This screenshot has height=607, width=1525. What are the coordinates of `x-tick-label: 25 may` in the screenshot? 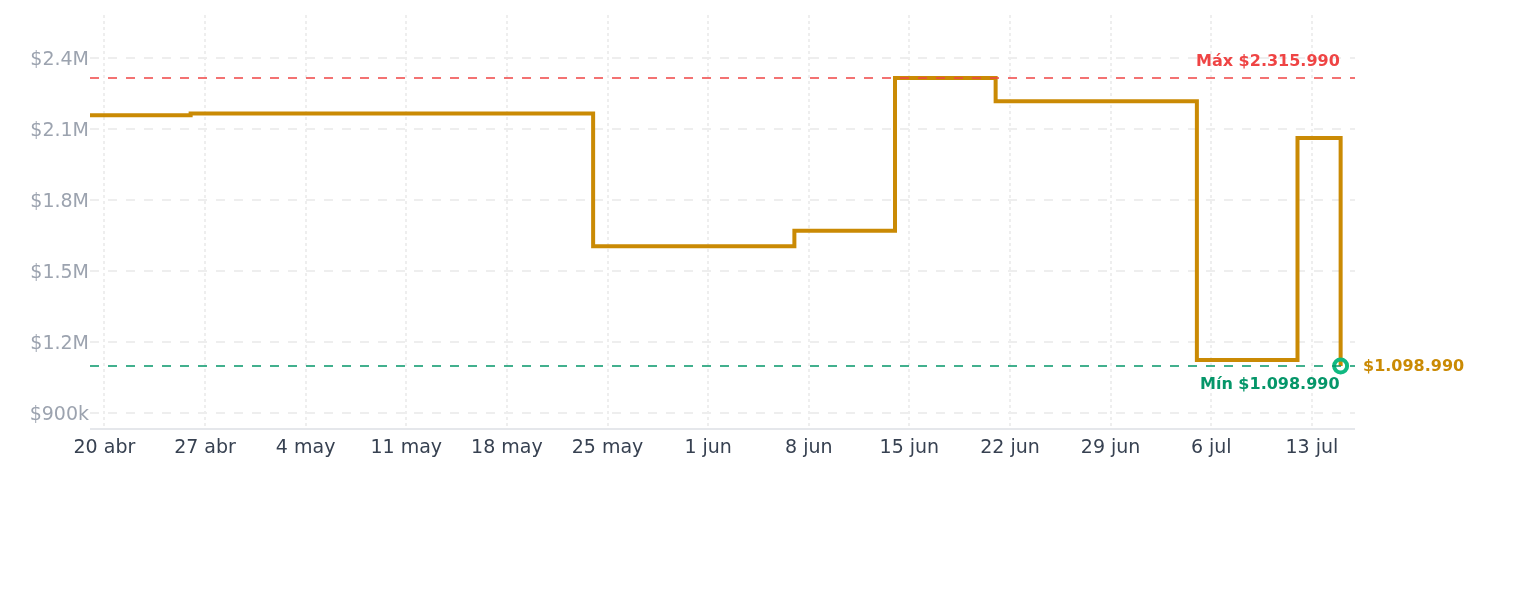 It's located at (607, 445).